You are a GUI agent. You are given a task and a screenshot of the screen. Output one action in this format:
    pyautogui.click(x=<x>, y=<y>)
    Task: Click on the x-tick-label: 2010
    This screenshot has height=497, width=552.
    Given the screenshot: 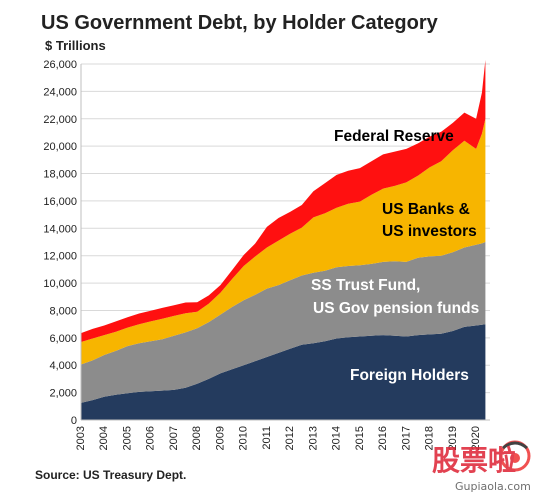 What is the action you would take?
    pyautogui.click(x=244, y=438)
    